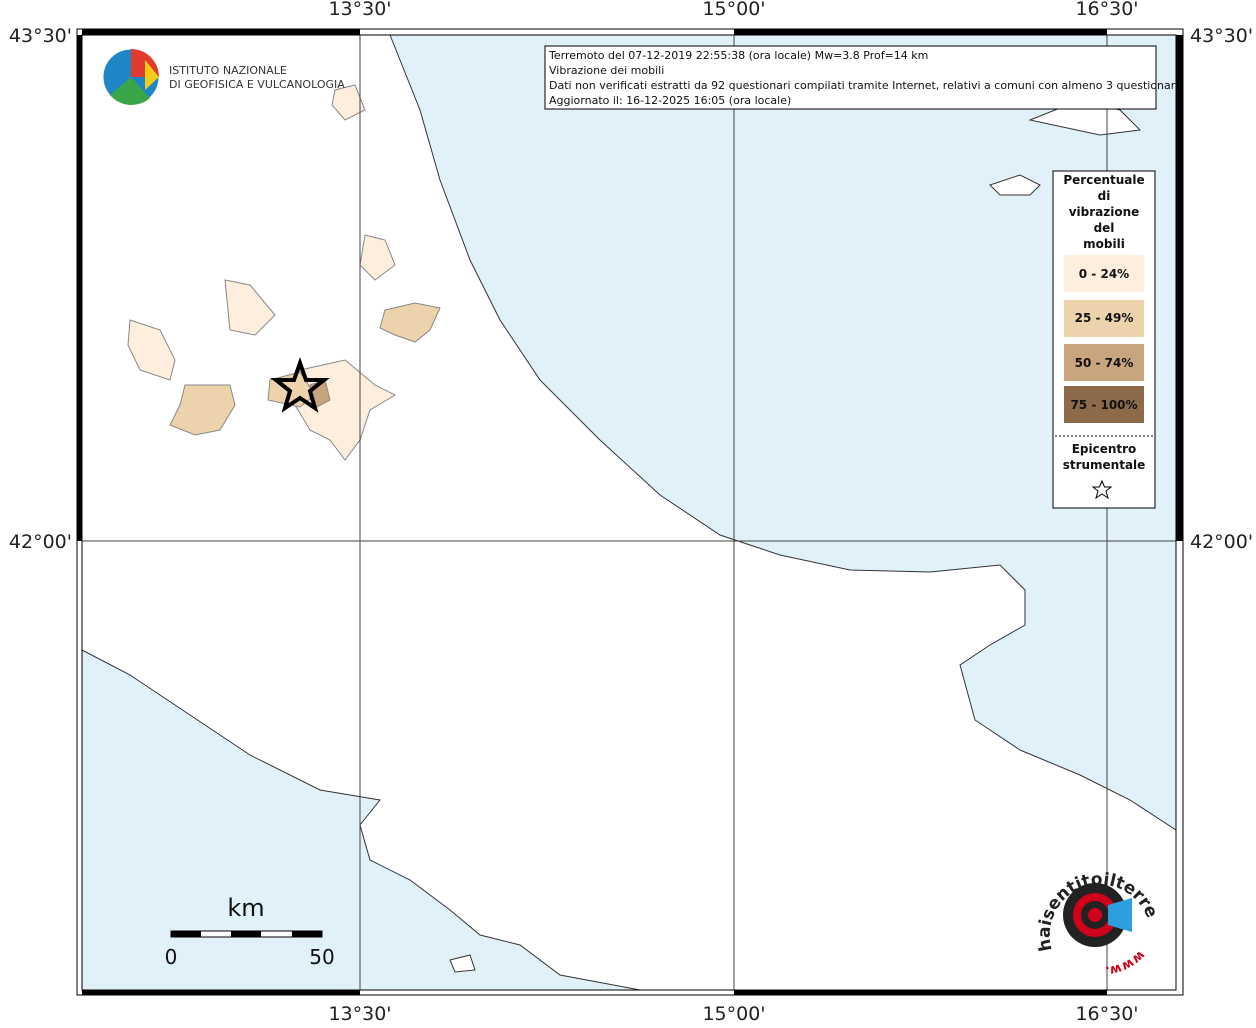  What do you see at coordinates (1102, 489) in the screenshot?
I see `legend-star` at bounding box center [1102, 489].